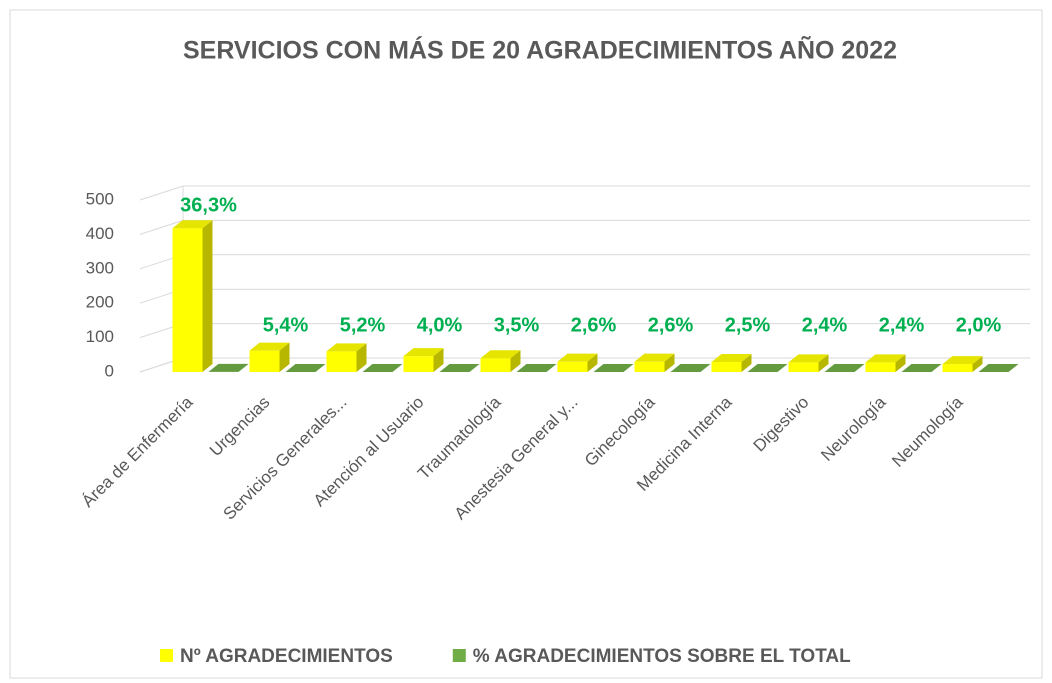 This screenshot has width=1052, height=683. I want to click on data-label: 2,0%, so click(979, 325).